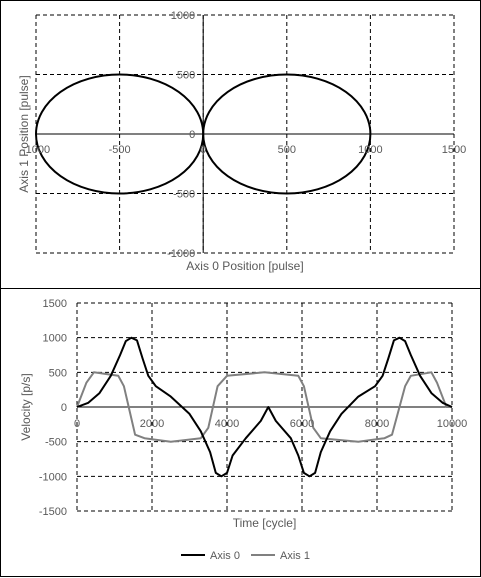  Describe the element at coordinates (227, 424) in the screenshot. I see `x-tick-label: 4000` at that location.